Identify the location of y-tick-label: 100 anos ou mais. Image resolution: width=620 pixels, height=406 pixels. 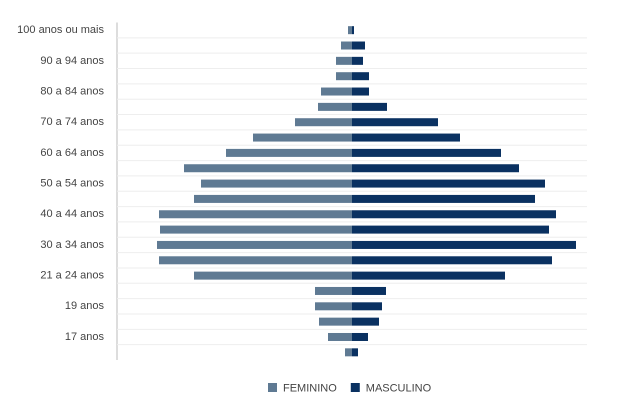
(60, 30).